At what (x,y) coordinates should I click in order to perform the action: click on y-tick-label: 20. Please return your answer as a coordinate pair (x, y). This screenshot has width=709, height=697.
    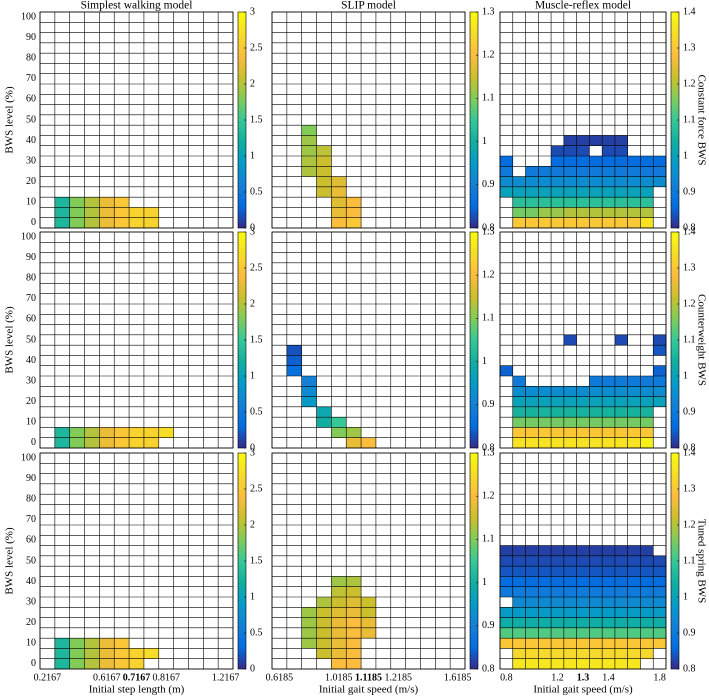
    Looking at the image, I should click on (31, 622).